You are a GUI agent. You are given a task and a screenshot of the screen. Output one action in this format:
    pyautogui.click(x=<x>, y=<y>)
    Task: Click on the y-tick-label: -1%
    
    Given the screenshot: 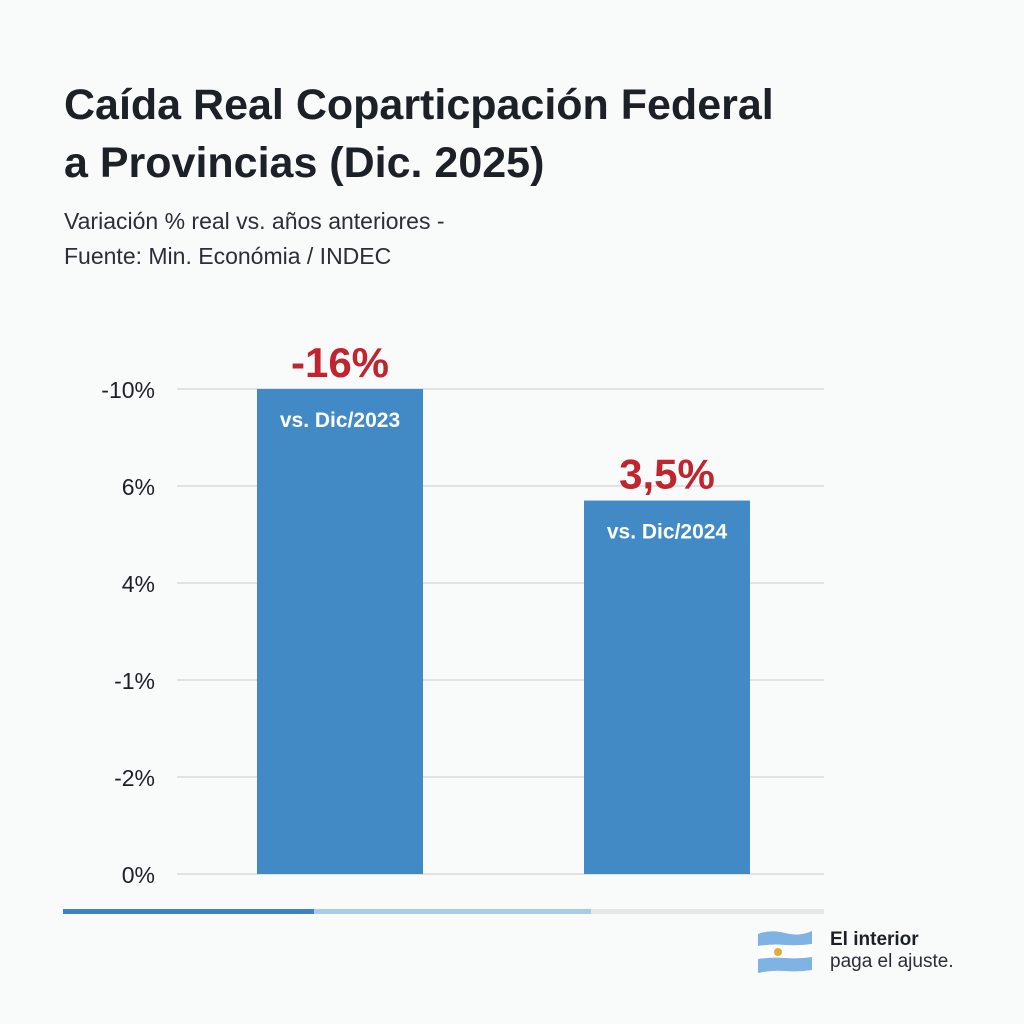 What is the action you would take?
    pyautogui.click(x=134, y=681)
    